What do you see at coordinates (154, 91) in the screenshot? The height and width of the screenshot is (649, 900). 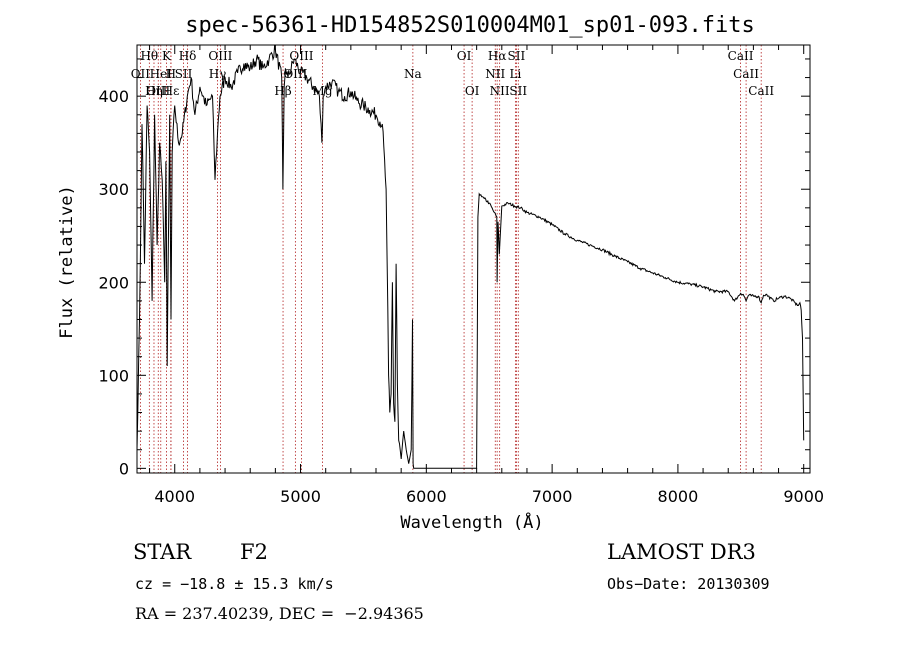 I see `line-label-7: Hη` at bounding box center [154, 91].